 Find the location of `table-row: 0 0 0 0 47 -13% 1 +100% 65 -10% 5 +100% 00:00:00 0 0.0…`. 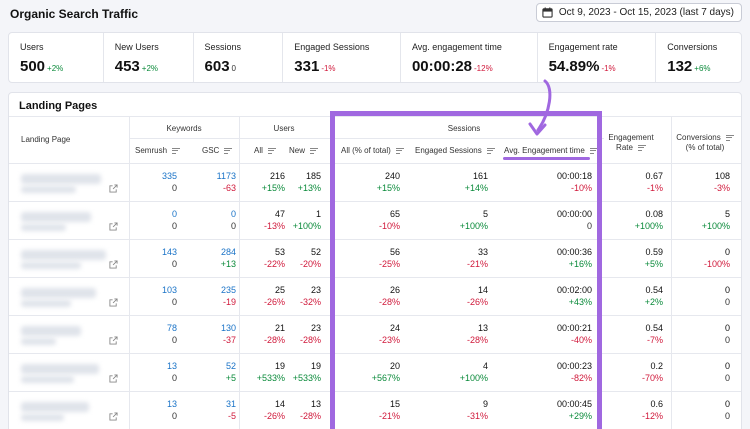

table-row: 0 0 0 0 47 -13% 1 +100% 65 -10% 5 +100% 00:00:00 0 0.0… is located at coordinates (375, 219).